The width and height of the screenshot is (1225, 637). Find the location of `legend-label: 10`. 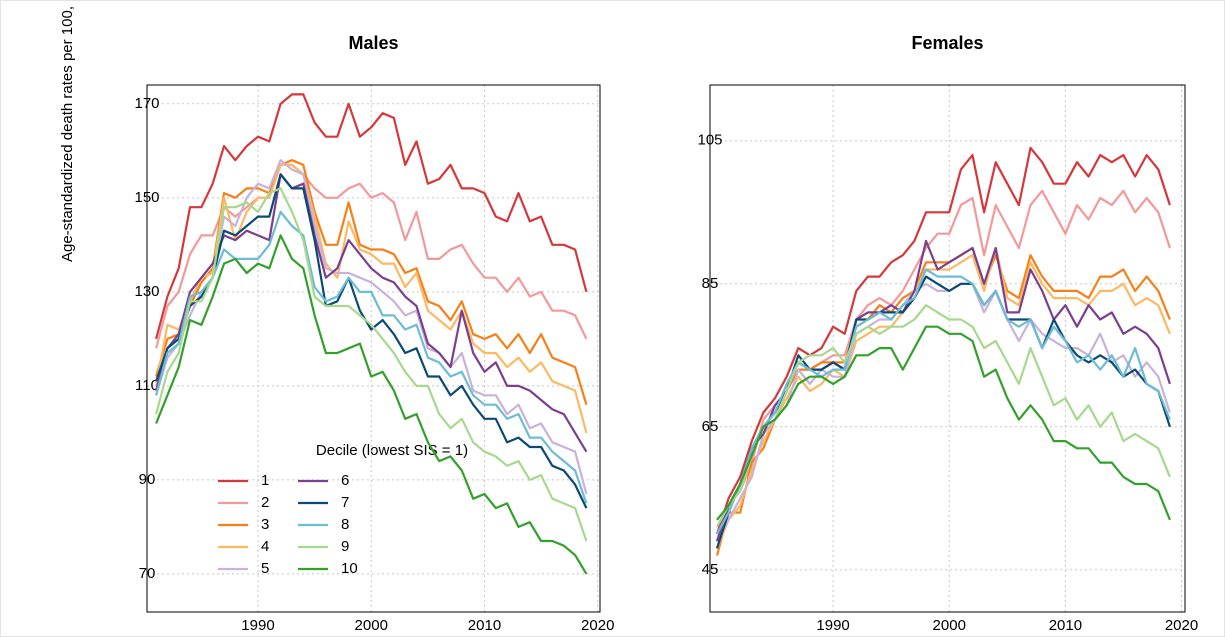

legend-label: 10 is located at coordinates (349, 568).